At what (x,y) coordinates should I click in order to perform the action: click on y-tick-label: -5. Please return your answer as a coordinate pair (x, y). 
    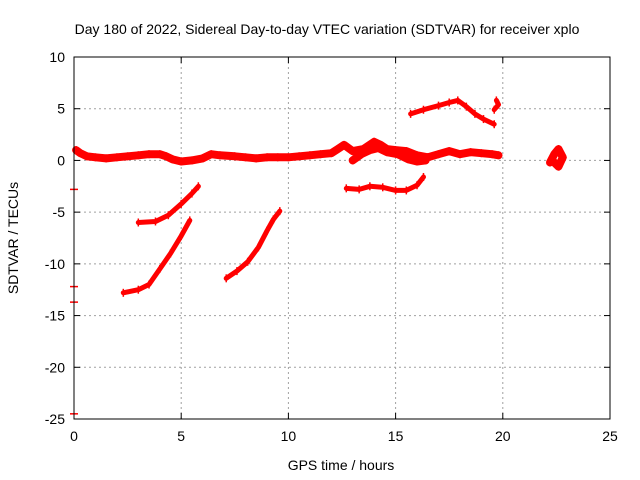
    Looking at the image, I should click on (59, 212).